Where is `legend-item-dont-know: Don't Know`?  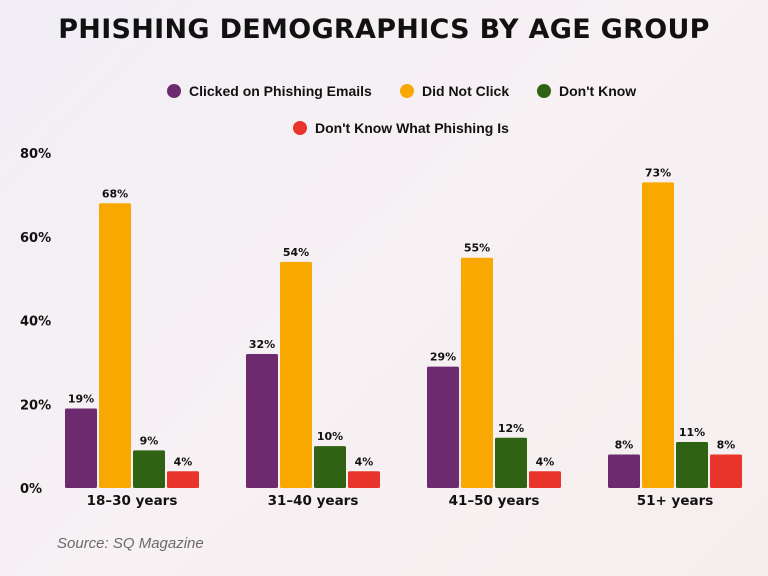
legend-item-dont-know: Don't Know is located at coordinates (586, 91).